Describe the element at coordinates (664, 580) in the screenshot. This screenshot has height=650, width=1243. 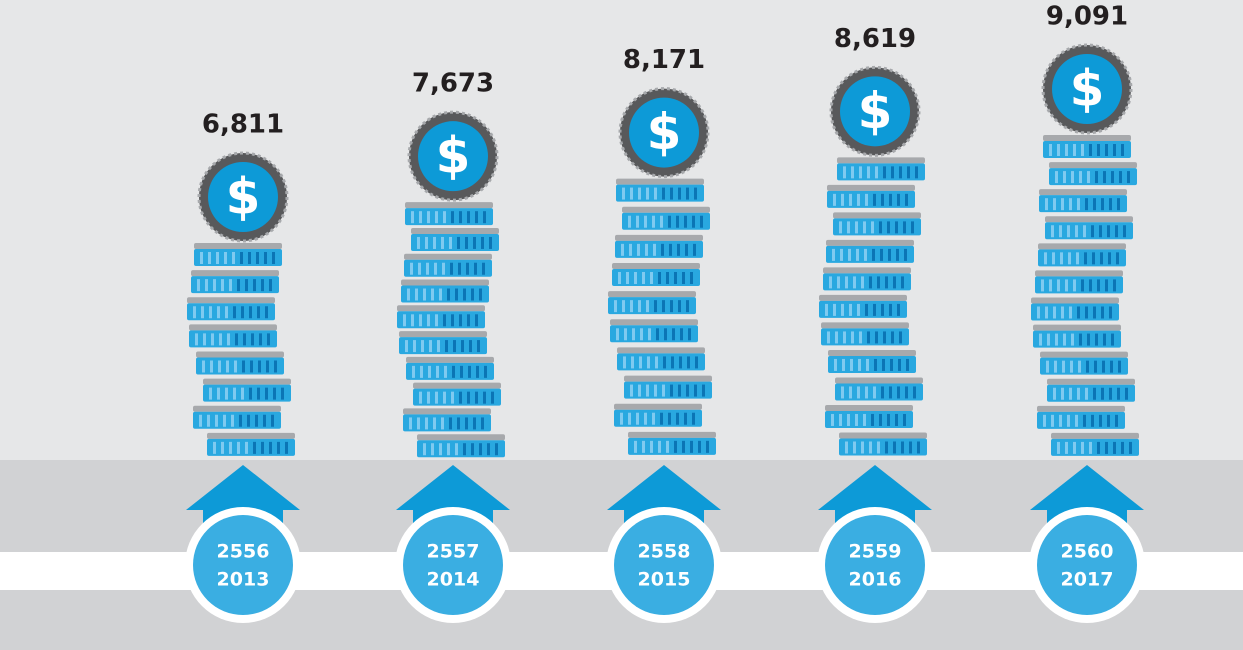
I see `category-label: 2015` at that location.